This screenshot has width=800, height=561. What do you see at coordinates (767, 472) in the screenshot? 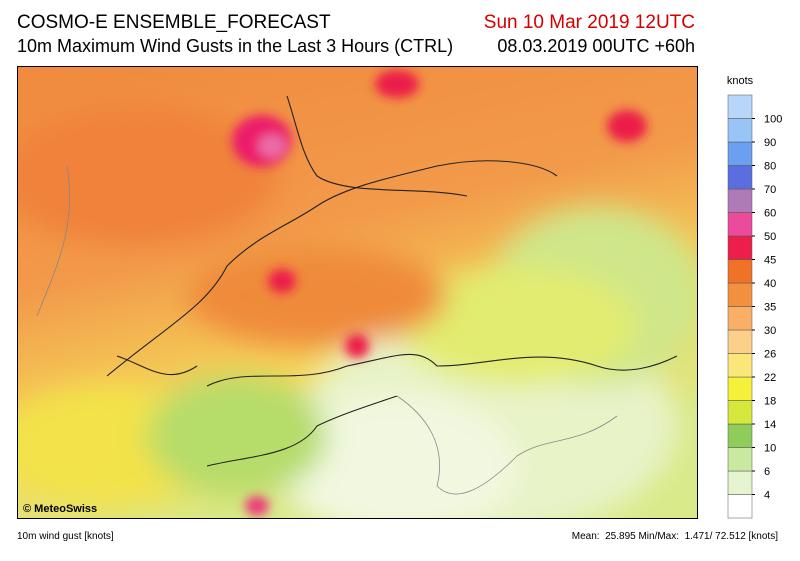
I see `colorbar-label: 6` at bounding box center [767, 472].